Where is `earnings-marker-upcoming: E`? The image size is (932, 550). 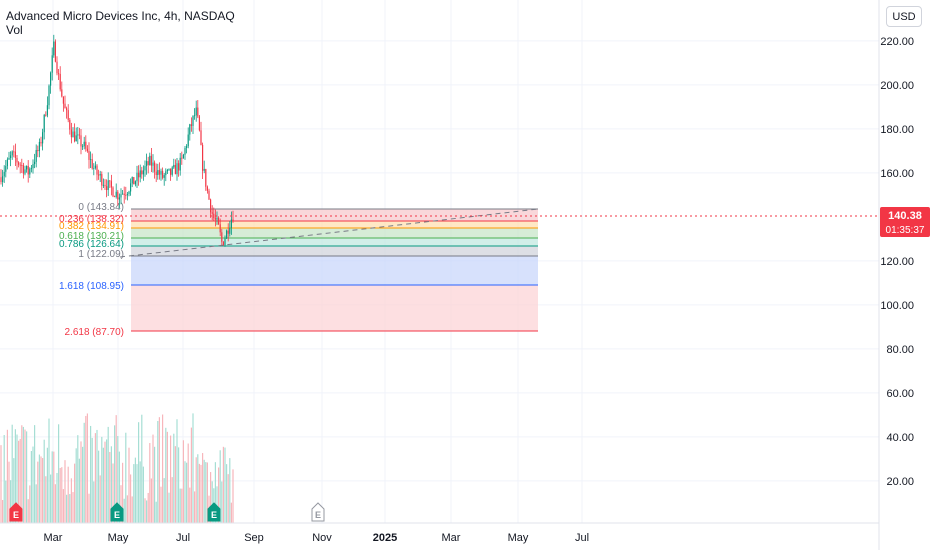 earnings-marker-upcoming: E is located at coordinates (318, 512).